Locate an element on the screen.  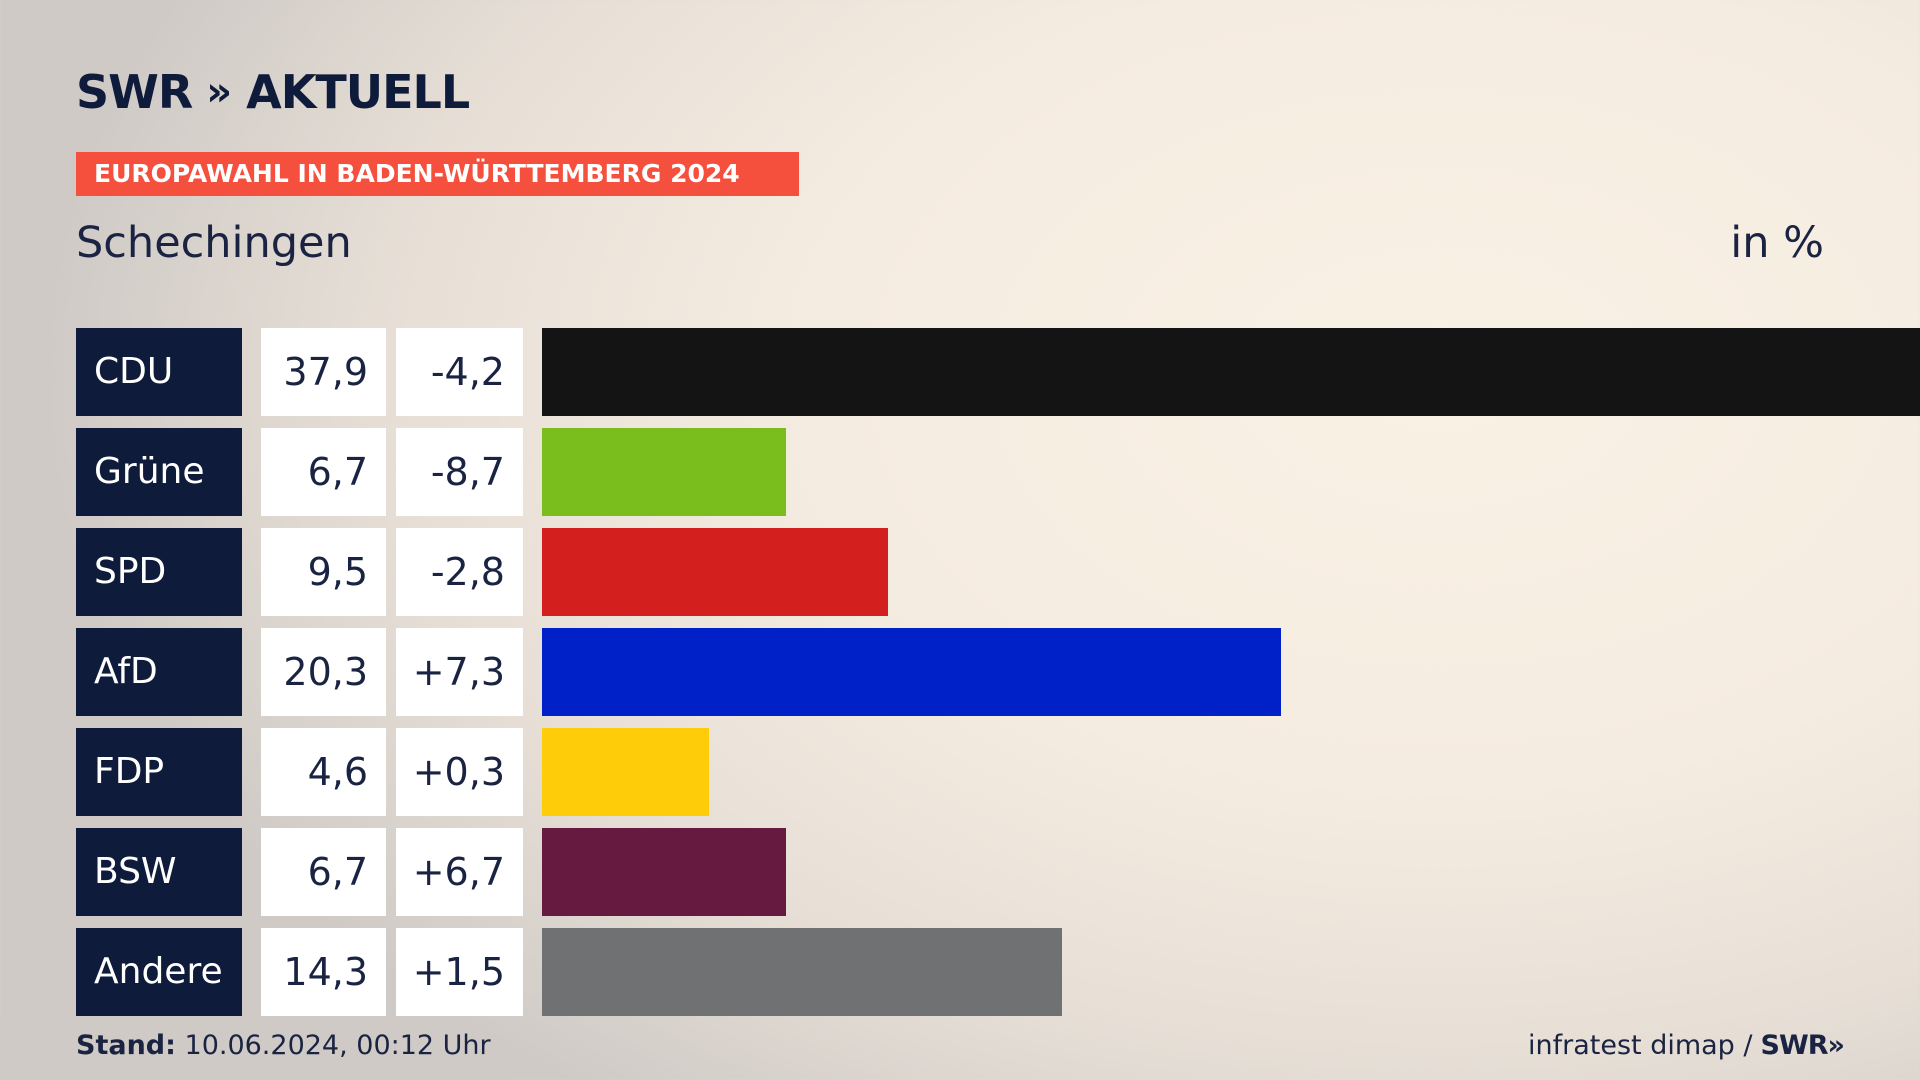
logo-swr-text: SWR is located at coordinates (134, 92).